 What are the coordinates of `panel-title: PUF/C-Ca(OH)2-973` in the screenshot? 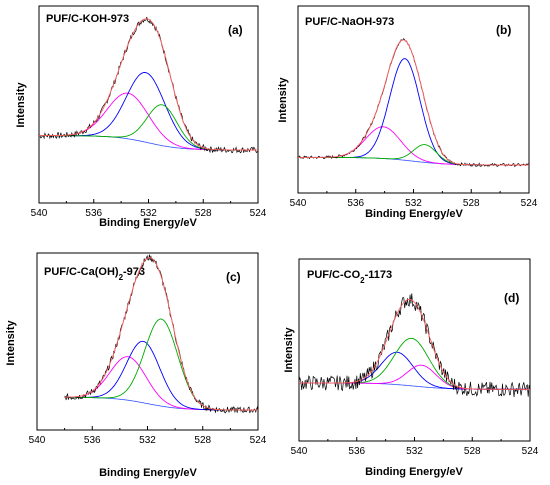 It's located at (94, 274).